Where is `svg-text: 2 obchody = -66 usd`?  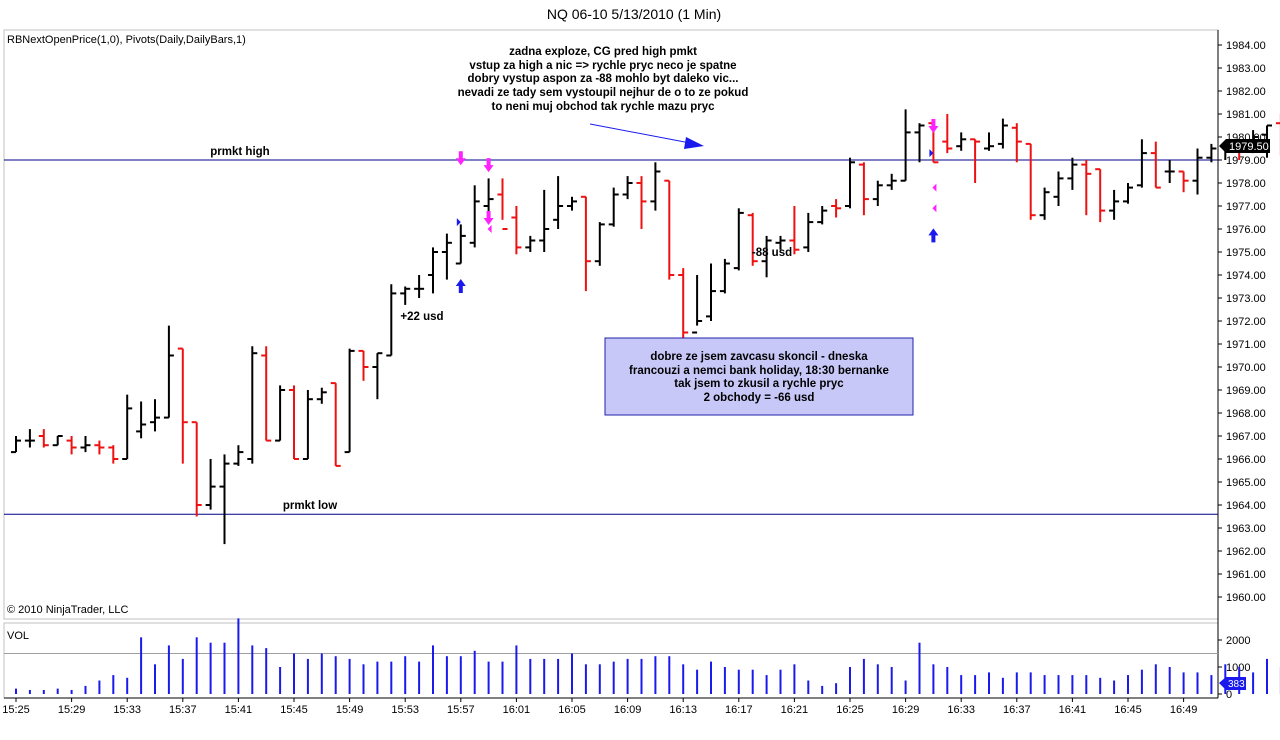 svg-text: 2 obchody = -66 usd is located at coordinates (759, 398).